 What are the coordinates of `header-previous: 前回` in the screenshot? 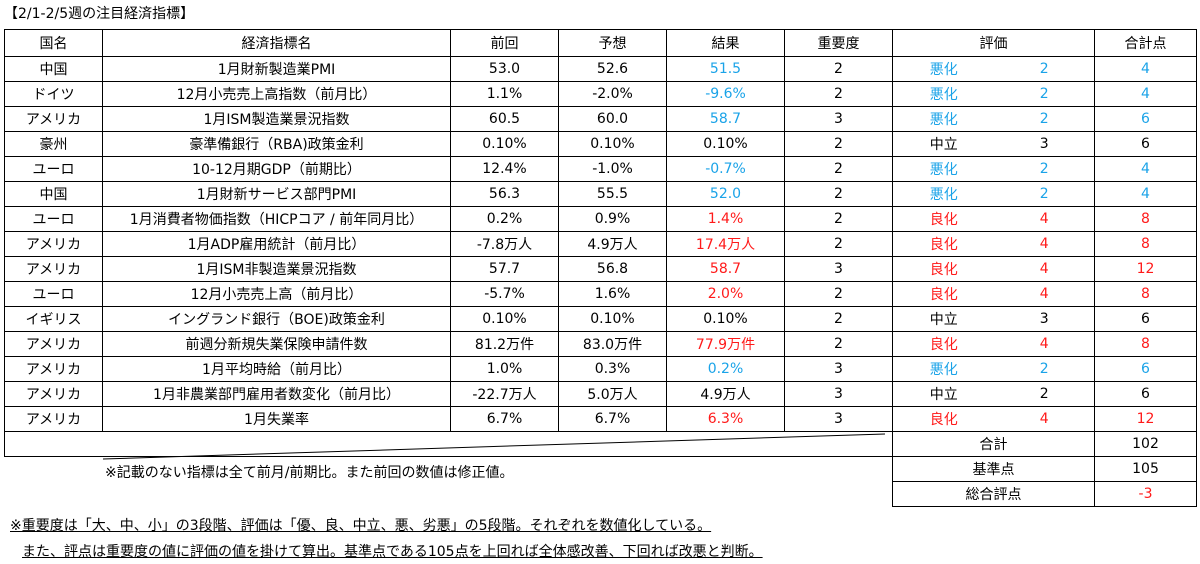 It's located at (504, 43).